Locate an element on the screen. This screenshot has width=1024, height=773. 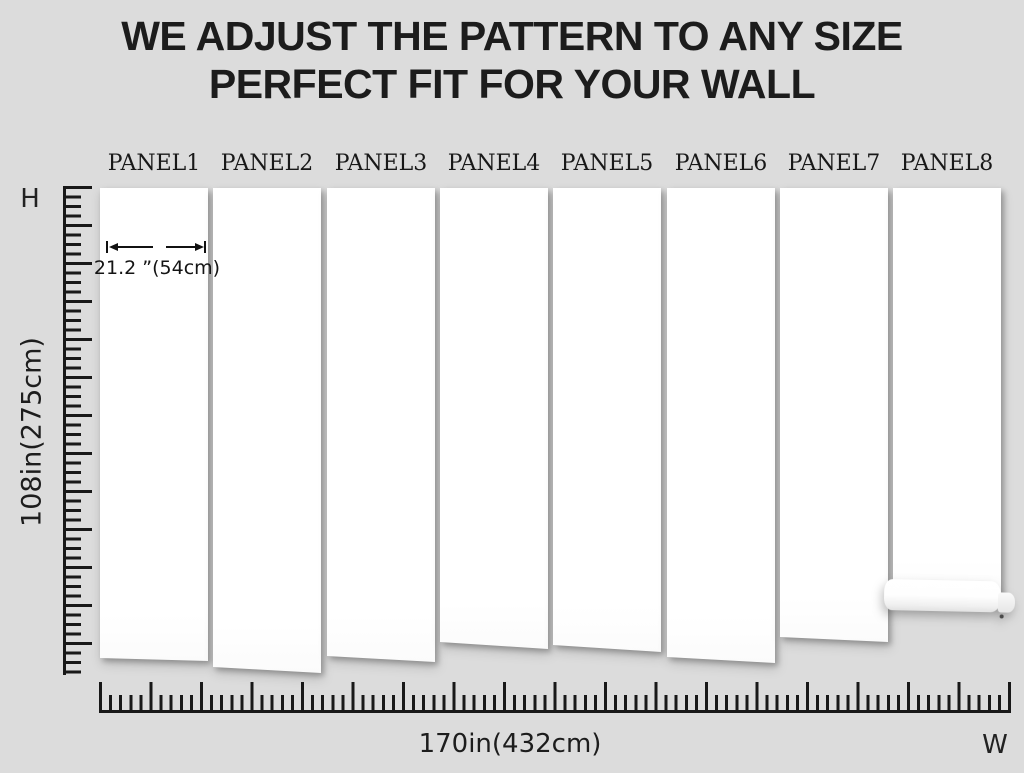
panel-label-4: PANEL4 is located at coordinates (494, 163).